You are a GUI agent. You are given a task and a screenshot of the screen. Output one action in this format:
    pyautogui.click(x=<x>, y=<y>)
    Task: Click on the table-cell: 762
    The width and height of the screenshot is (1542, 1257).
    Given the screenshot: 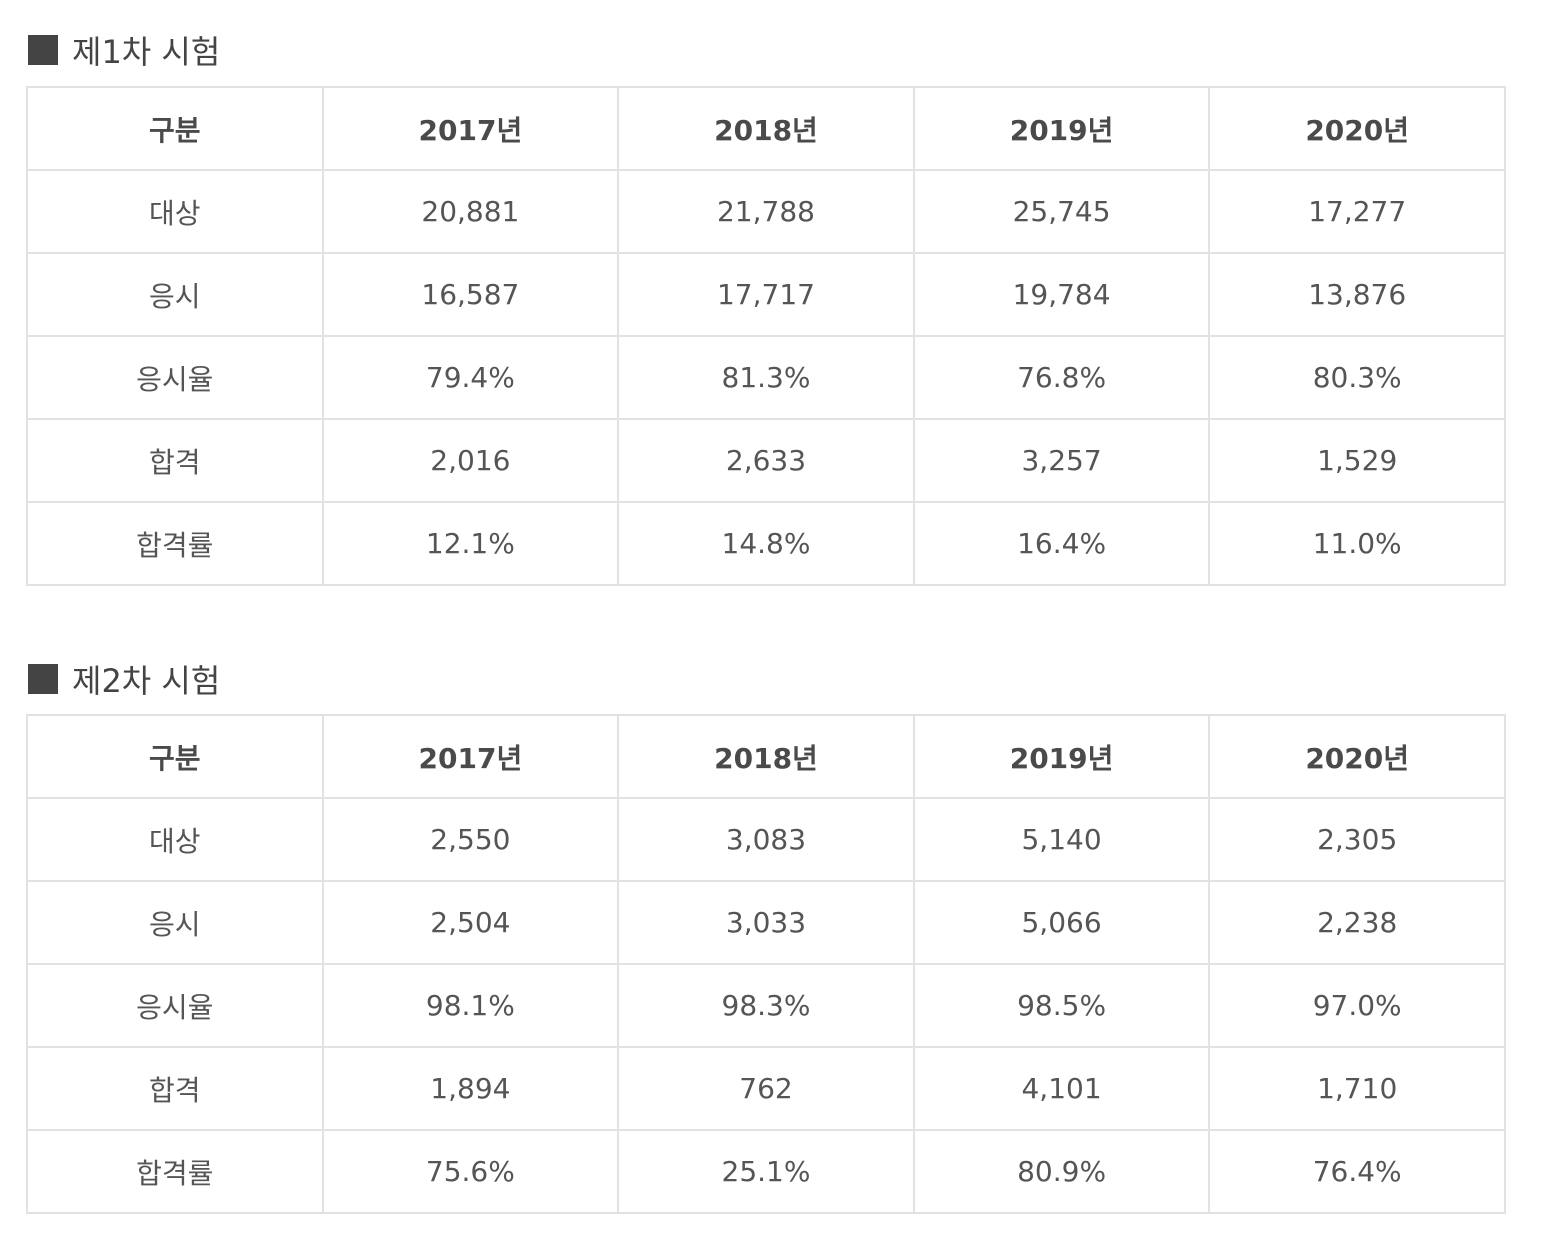 What is the action you would take?
    pyautogui.click(x=766, y=1088)
    